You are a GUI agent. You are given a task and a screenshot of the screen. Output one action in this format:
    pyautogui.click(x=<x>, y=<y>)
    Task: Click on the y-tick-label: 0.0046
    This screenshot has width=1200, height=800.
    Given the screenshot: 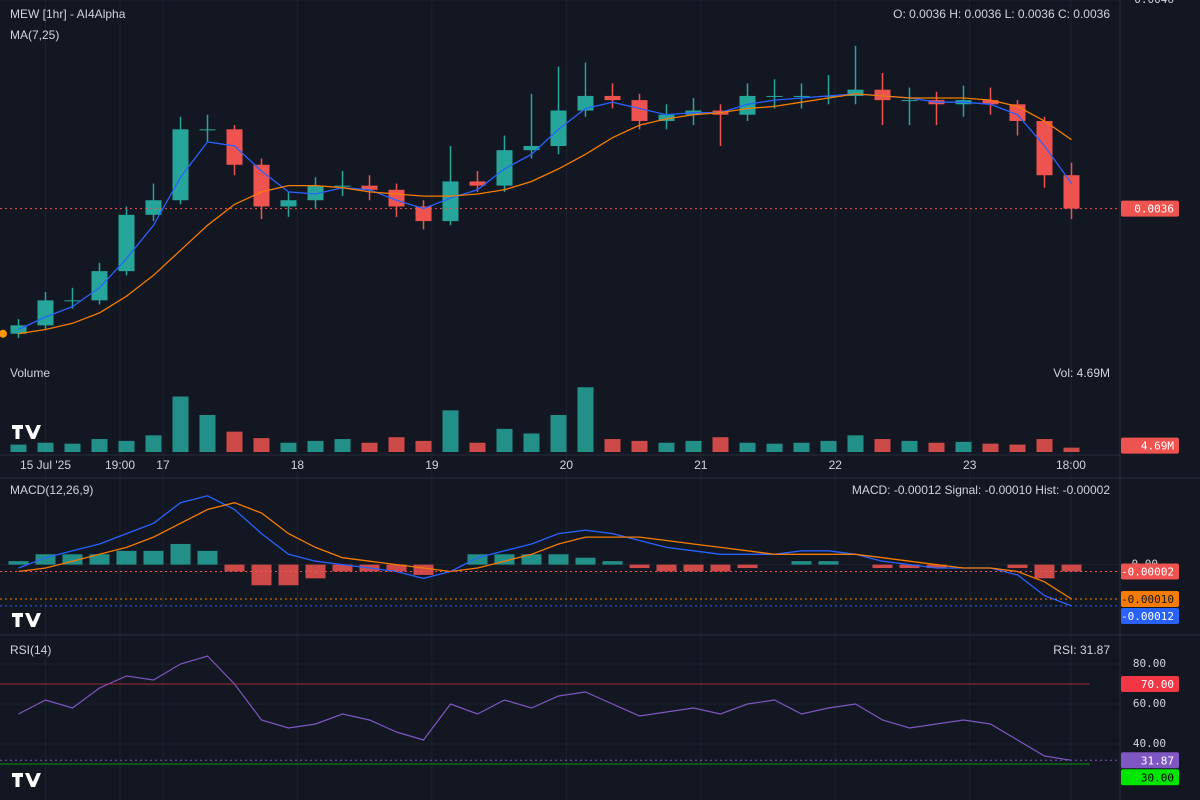 What is the action you would take?
    pyautogui.click(x=1154, y=3)
    